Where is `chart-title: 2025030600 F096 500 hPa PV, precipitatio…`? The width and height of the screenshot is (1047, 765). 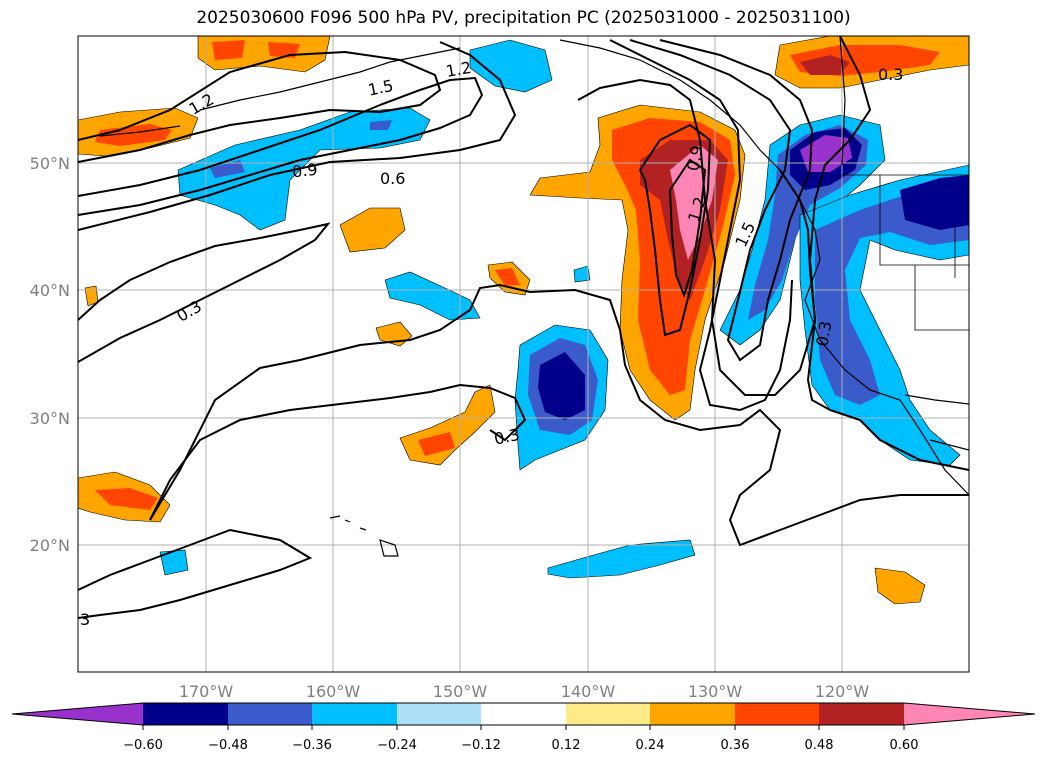 chart-title: 2025030600 F096 500 hPa PV, precipitatio… is located at coordinates (523, 18).